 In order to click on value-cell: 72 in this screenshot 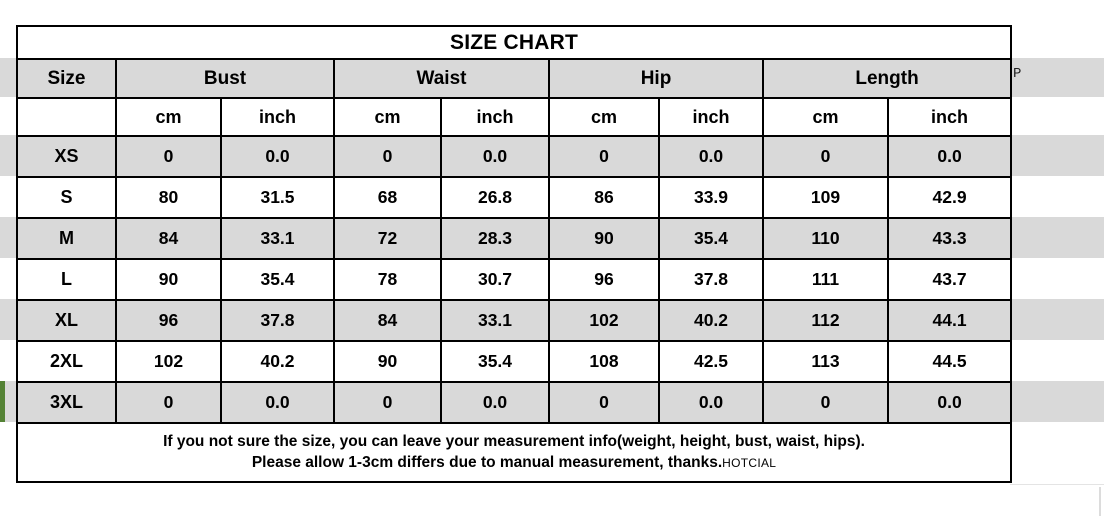, I will do `click(387, 238)`.